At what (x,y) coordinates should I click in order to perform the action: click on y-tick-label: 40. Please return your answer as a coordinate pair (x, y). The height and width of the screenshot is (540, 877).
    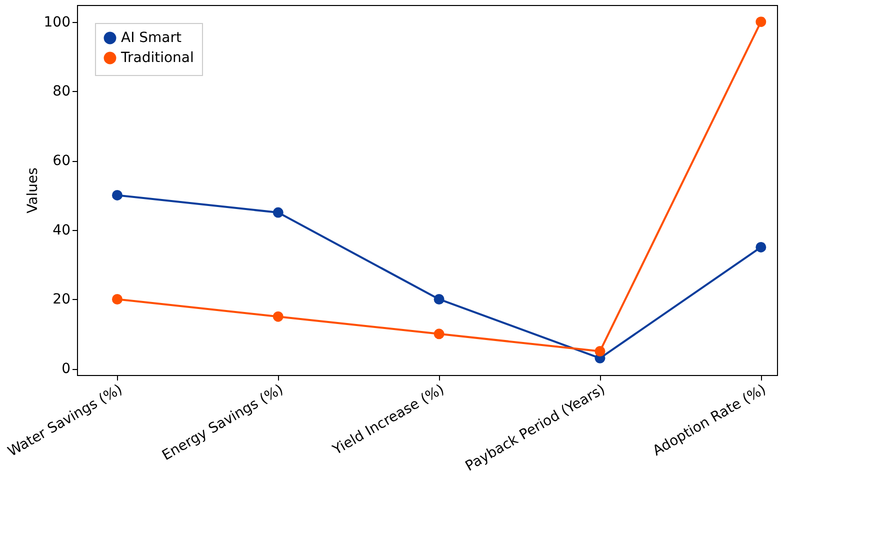
    Looking at the image, I should click on (61, 230).